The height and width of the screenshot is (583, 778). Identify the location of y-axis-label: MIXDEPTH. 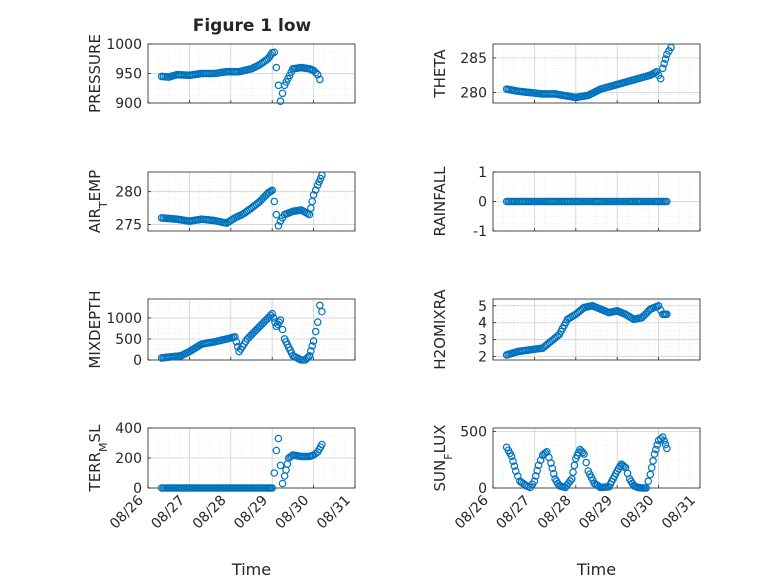
(95, 329).